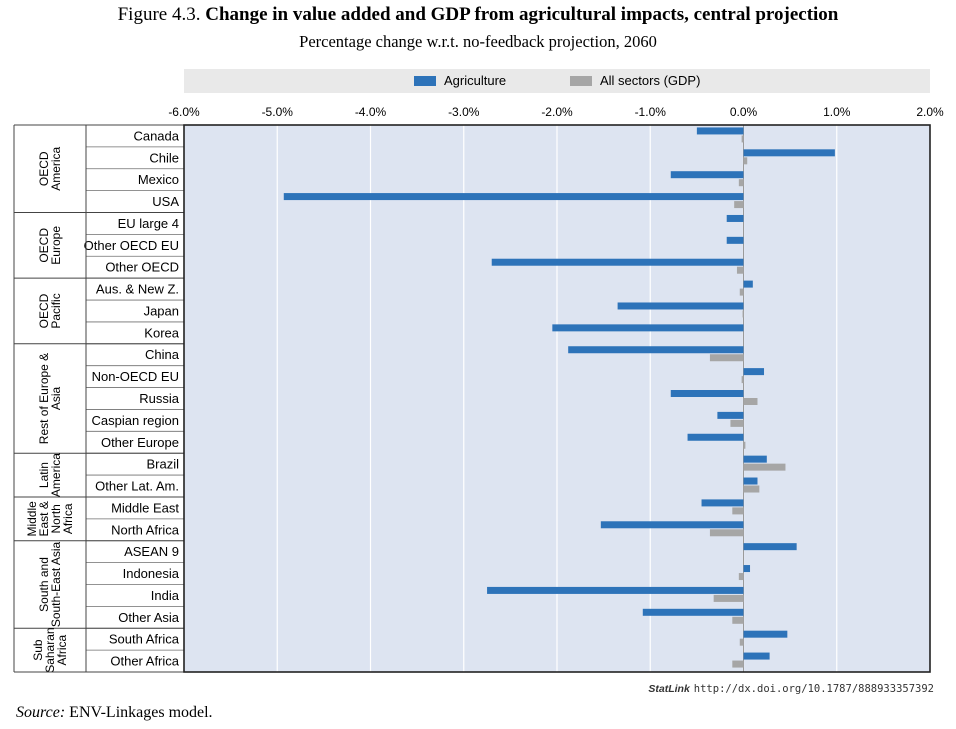 This screenshot has height=729, width=956. Describe the element at coordinates (44, 398) in the screenshot. I see `group-label: Rest of Europe &` at that location.